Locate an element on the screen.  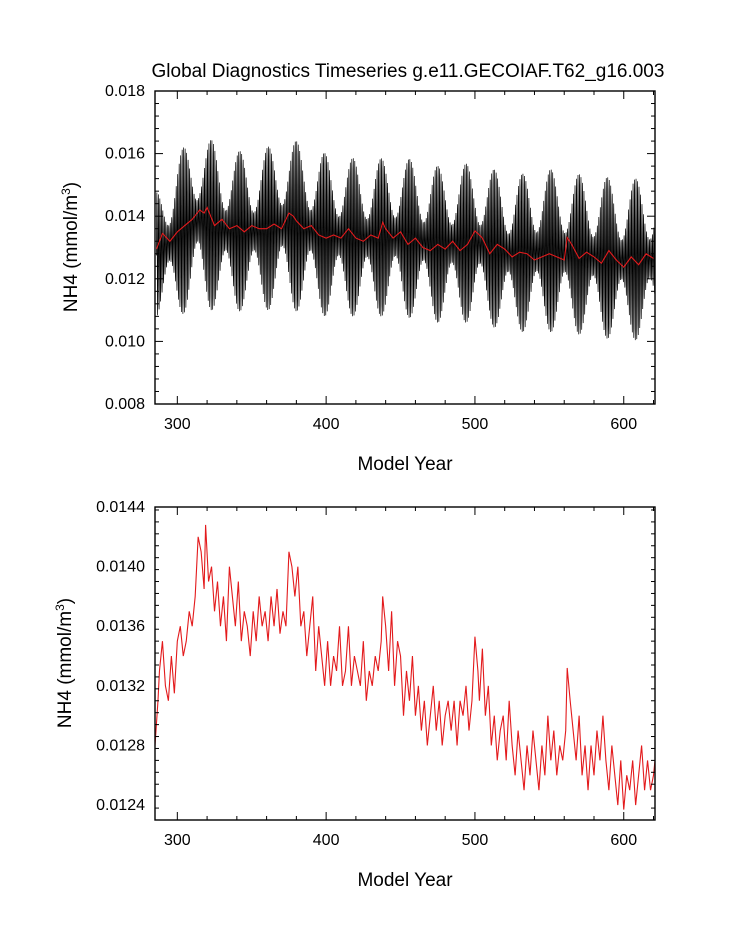
top-y-tick-label: 0.010 is located at coordinates (125, 341).